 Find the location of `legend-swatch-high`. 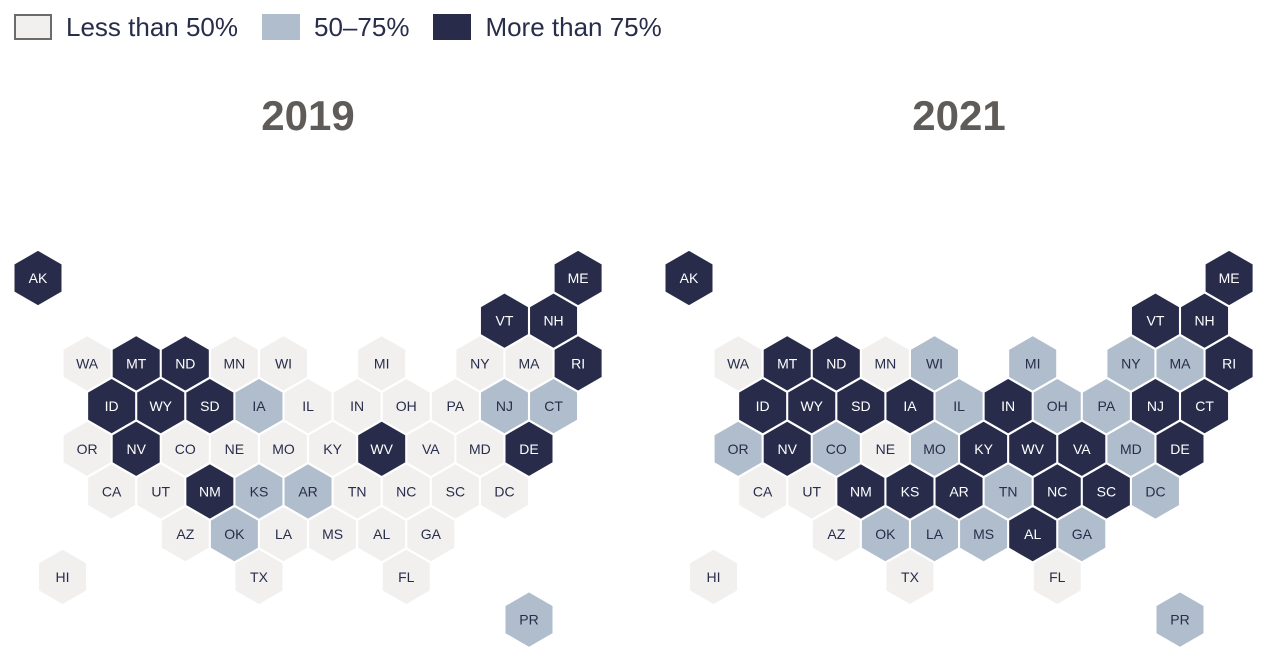

legend-swatch-high is located at coordinates (452, 27).